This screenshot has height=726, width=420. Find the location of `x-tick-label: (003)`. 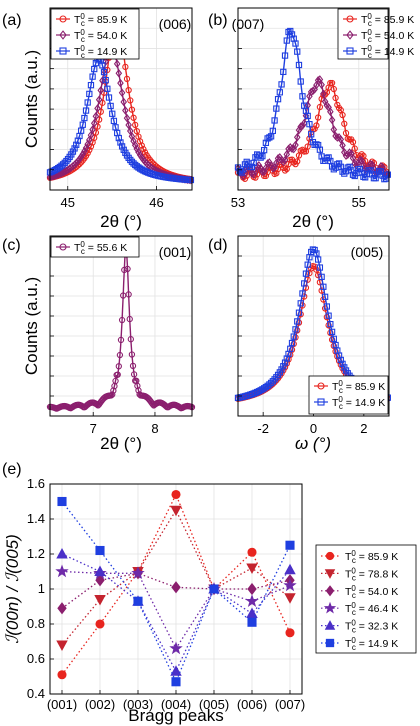

x-tick-label: (003) is located at coordinates (138, 704).